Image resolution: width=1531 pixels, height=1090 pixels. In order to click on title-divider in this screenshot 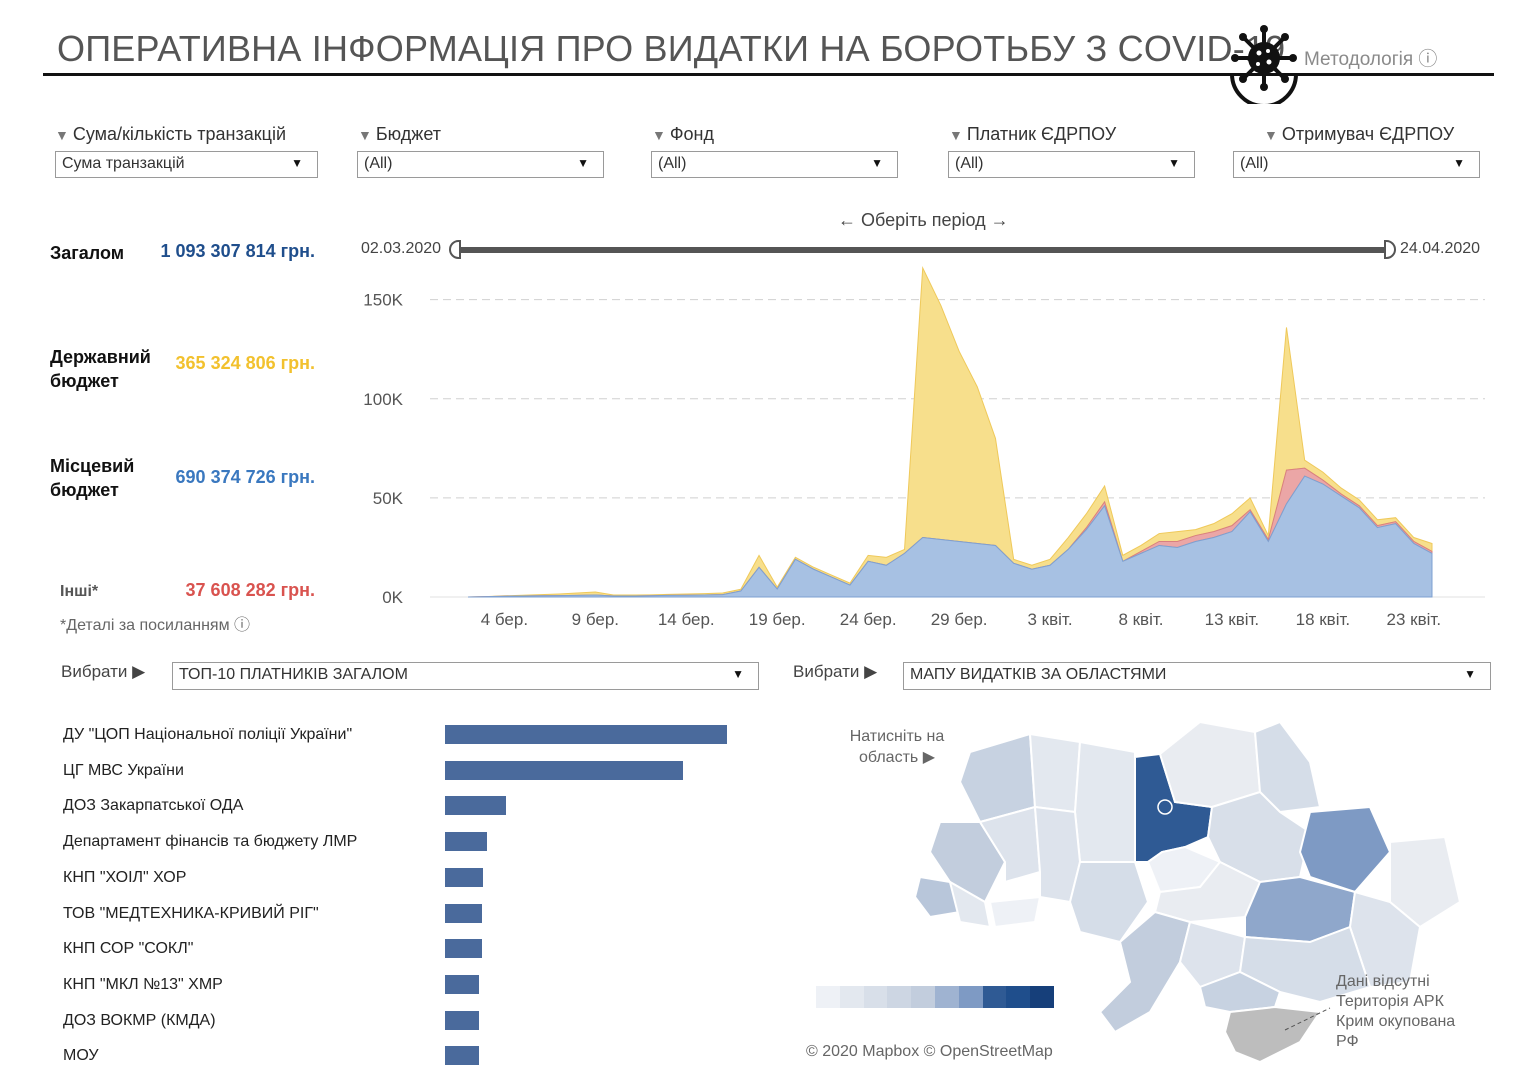, I will do `click(768, 74)`.